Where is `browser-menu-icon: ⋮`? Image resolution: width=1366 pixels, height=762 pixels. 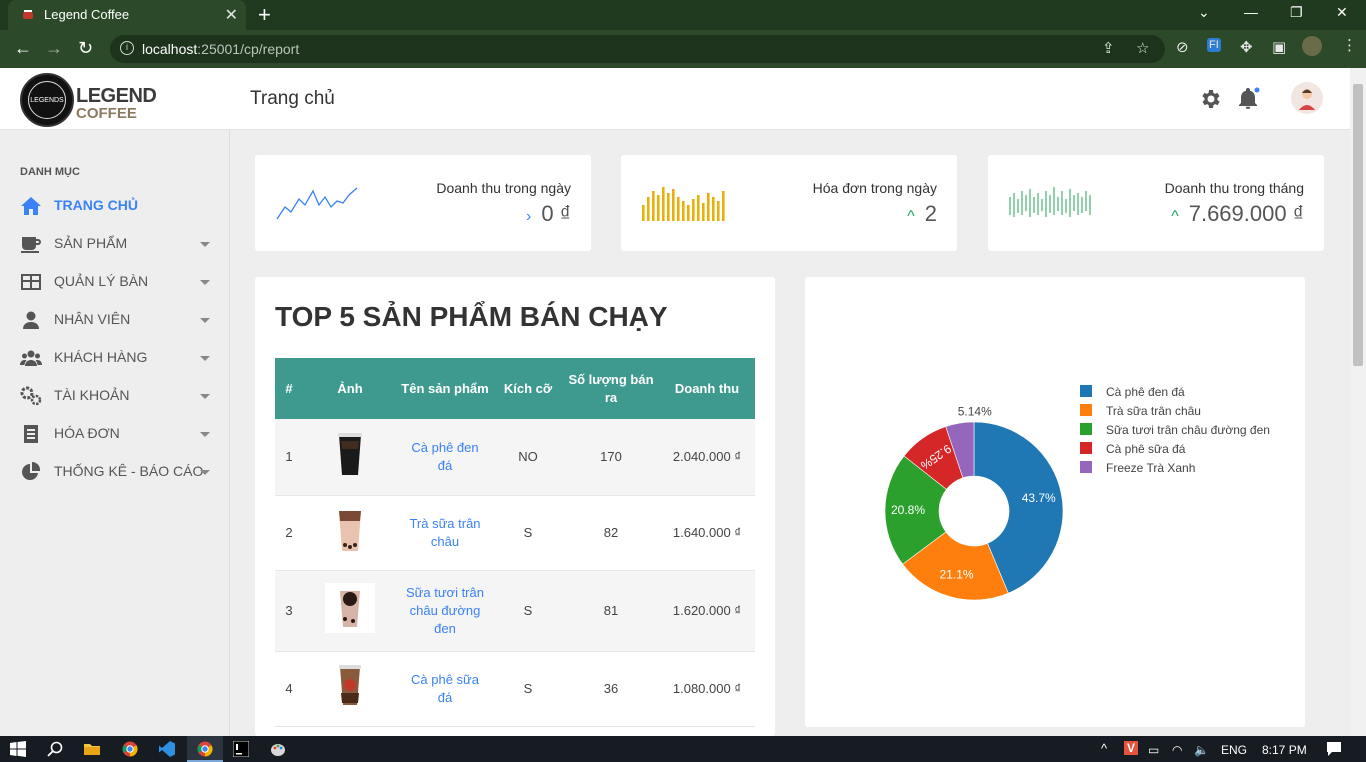
browser-menu-icon: ⋮ is located at coordinates (1349, 45).